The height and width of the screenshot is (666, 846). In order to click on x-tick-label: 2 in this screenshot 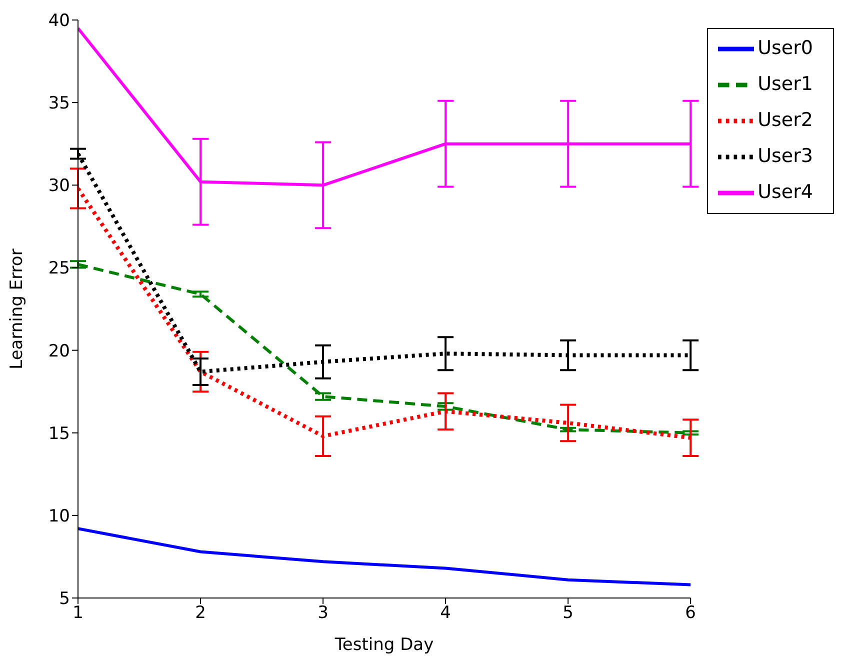, I will do `click(200, 613)`.